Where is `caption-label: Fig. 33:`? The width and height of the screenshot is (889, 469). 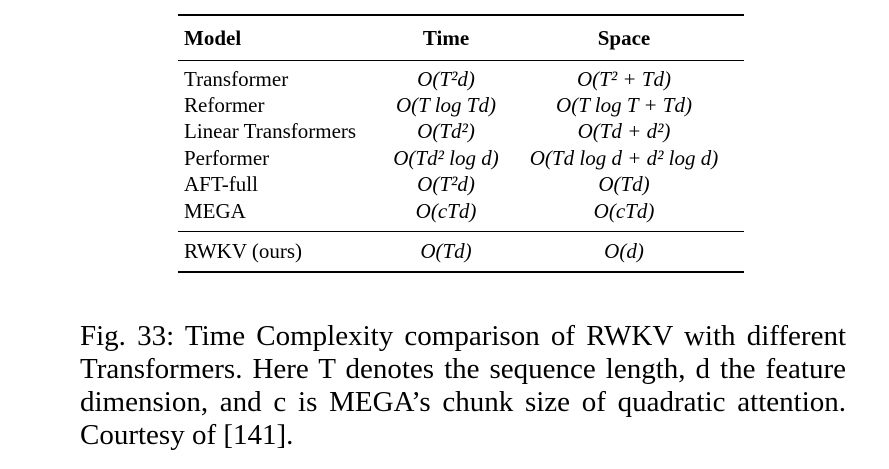 caption-label: Fig. 33: is located at coordinates (127, 336).